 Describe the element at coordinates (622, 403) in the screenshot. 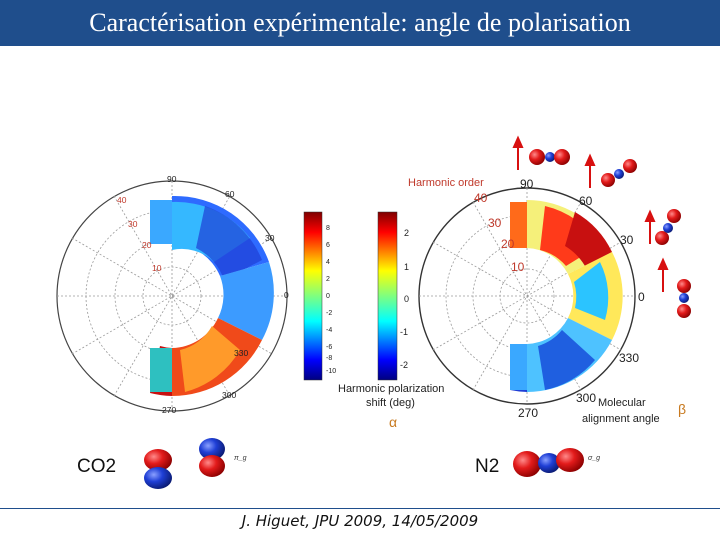

I see `alignment-label-line1: Molecular` at that location.